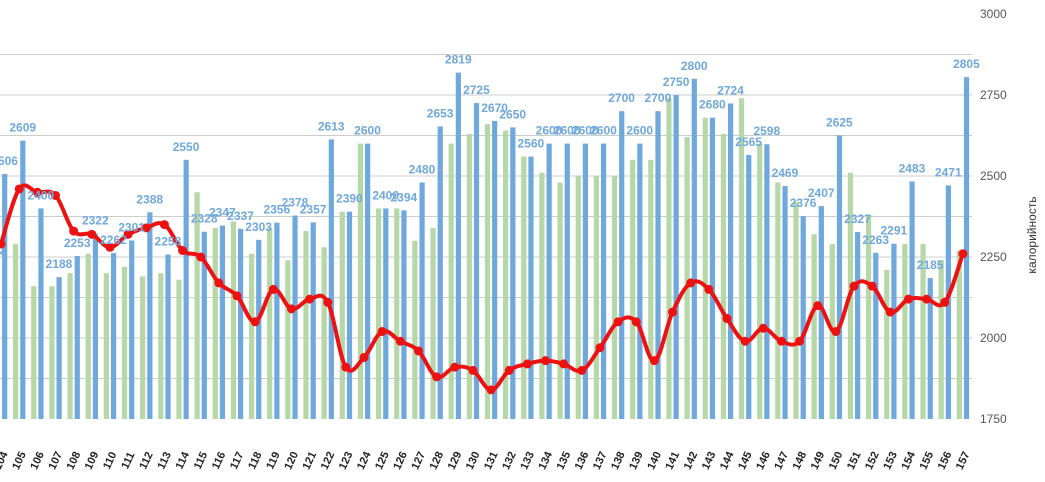  I want to click on data-label: 2400, so click(41, 195).